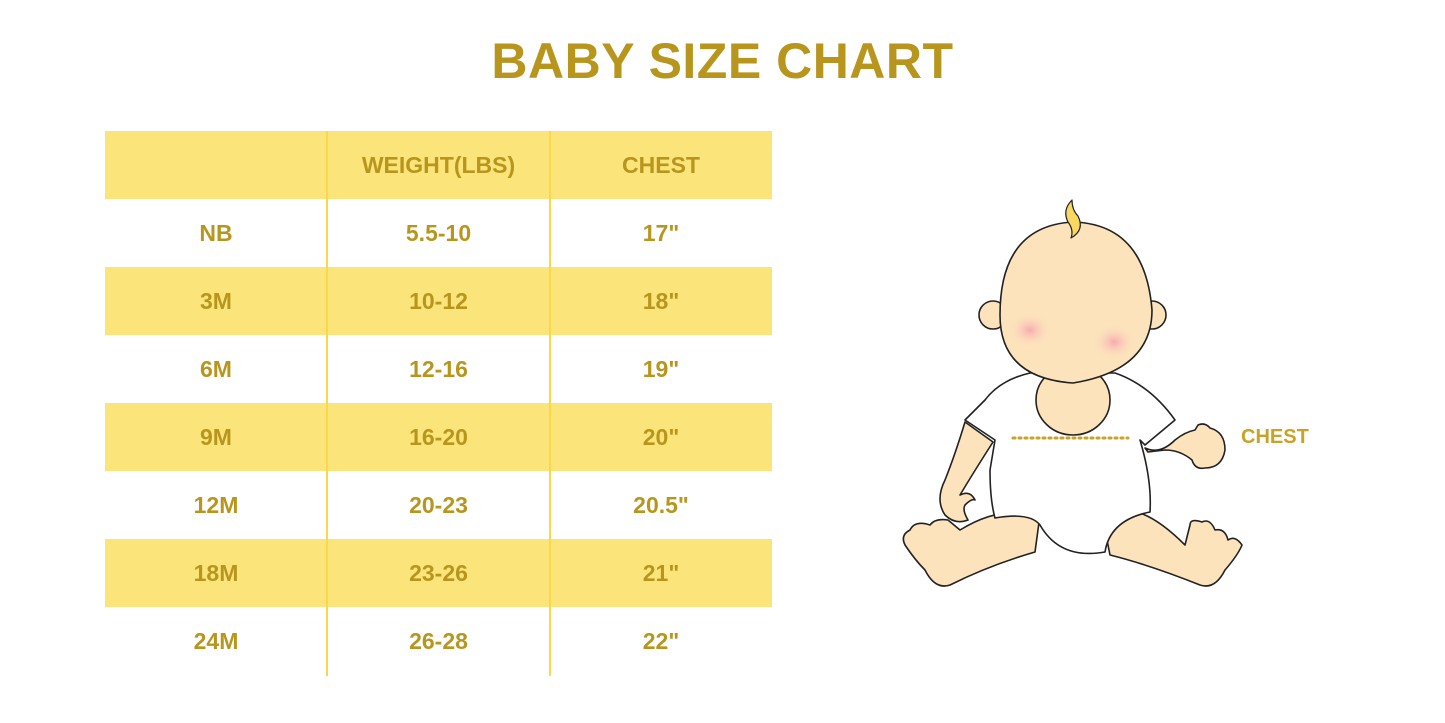  Describe the element at coordinates (661, 640) in the screenshot. I see `chest-cell: 22"` at that location.